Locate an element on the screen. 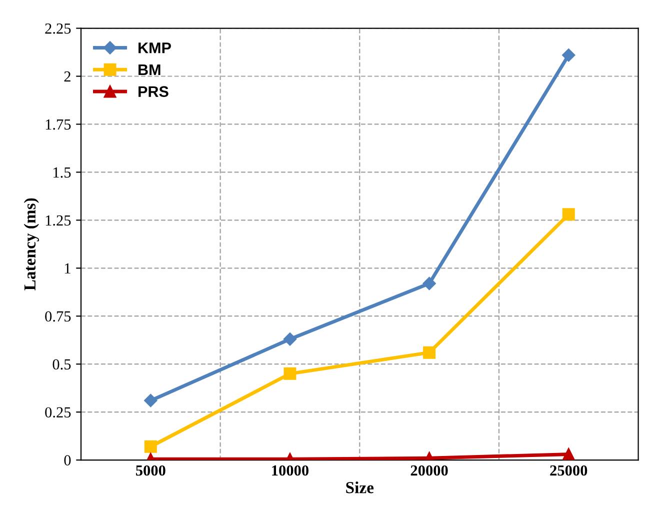 Image resolution: width=648 pixels, height=514 pixels. y-axis-title: Latency (ms) is located at coordinates (31, 244).